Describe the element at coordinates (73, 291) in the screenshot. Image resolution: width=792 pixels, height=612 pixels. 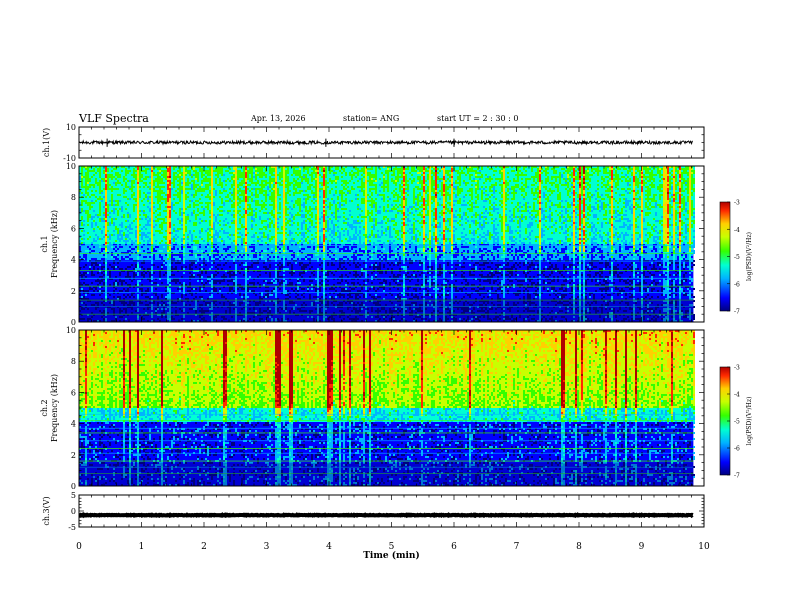
I see `y-tick-label: 2` at that location.